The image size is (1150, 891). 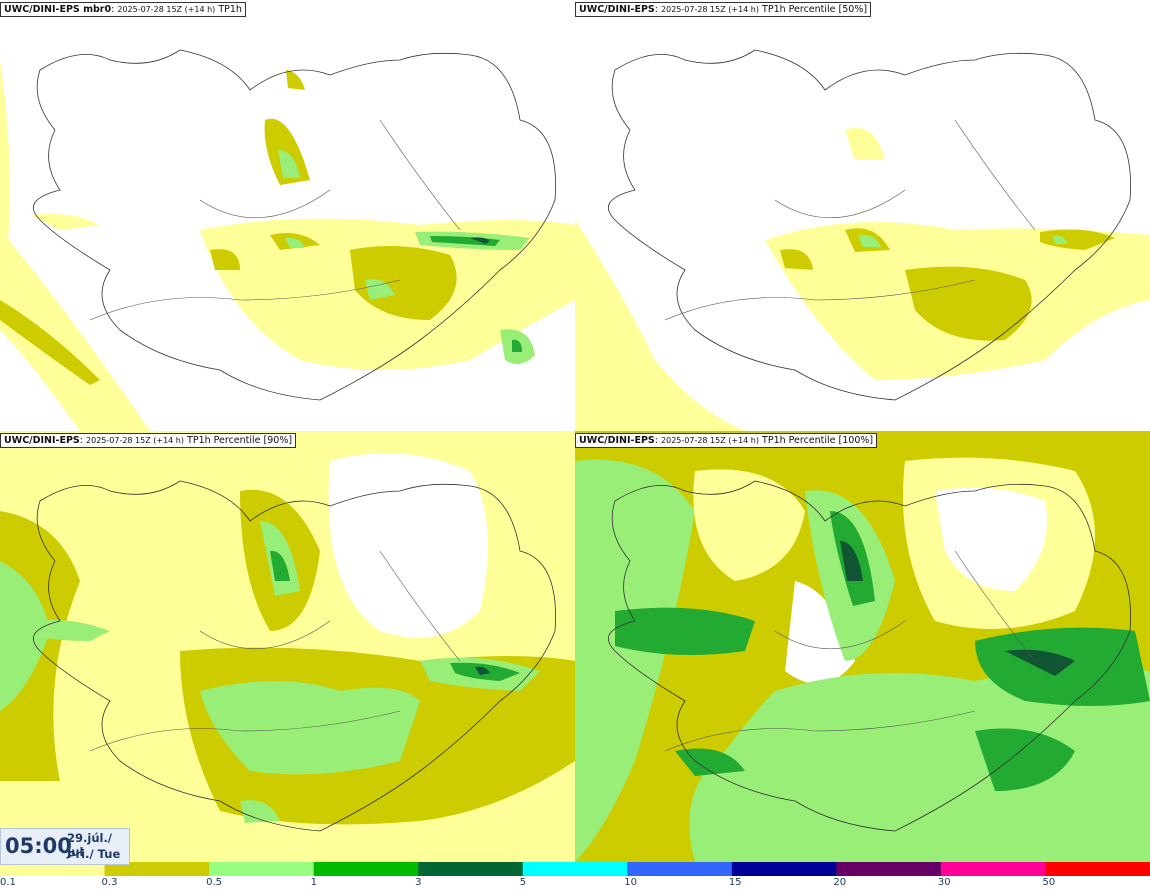 I want to click on parameter: TP1h Percentile [50%], so click(x=815, y=9).